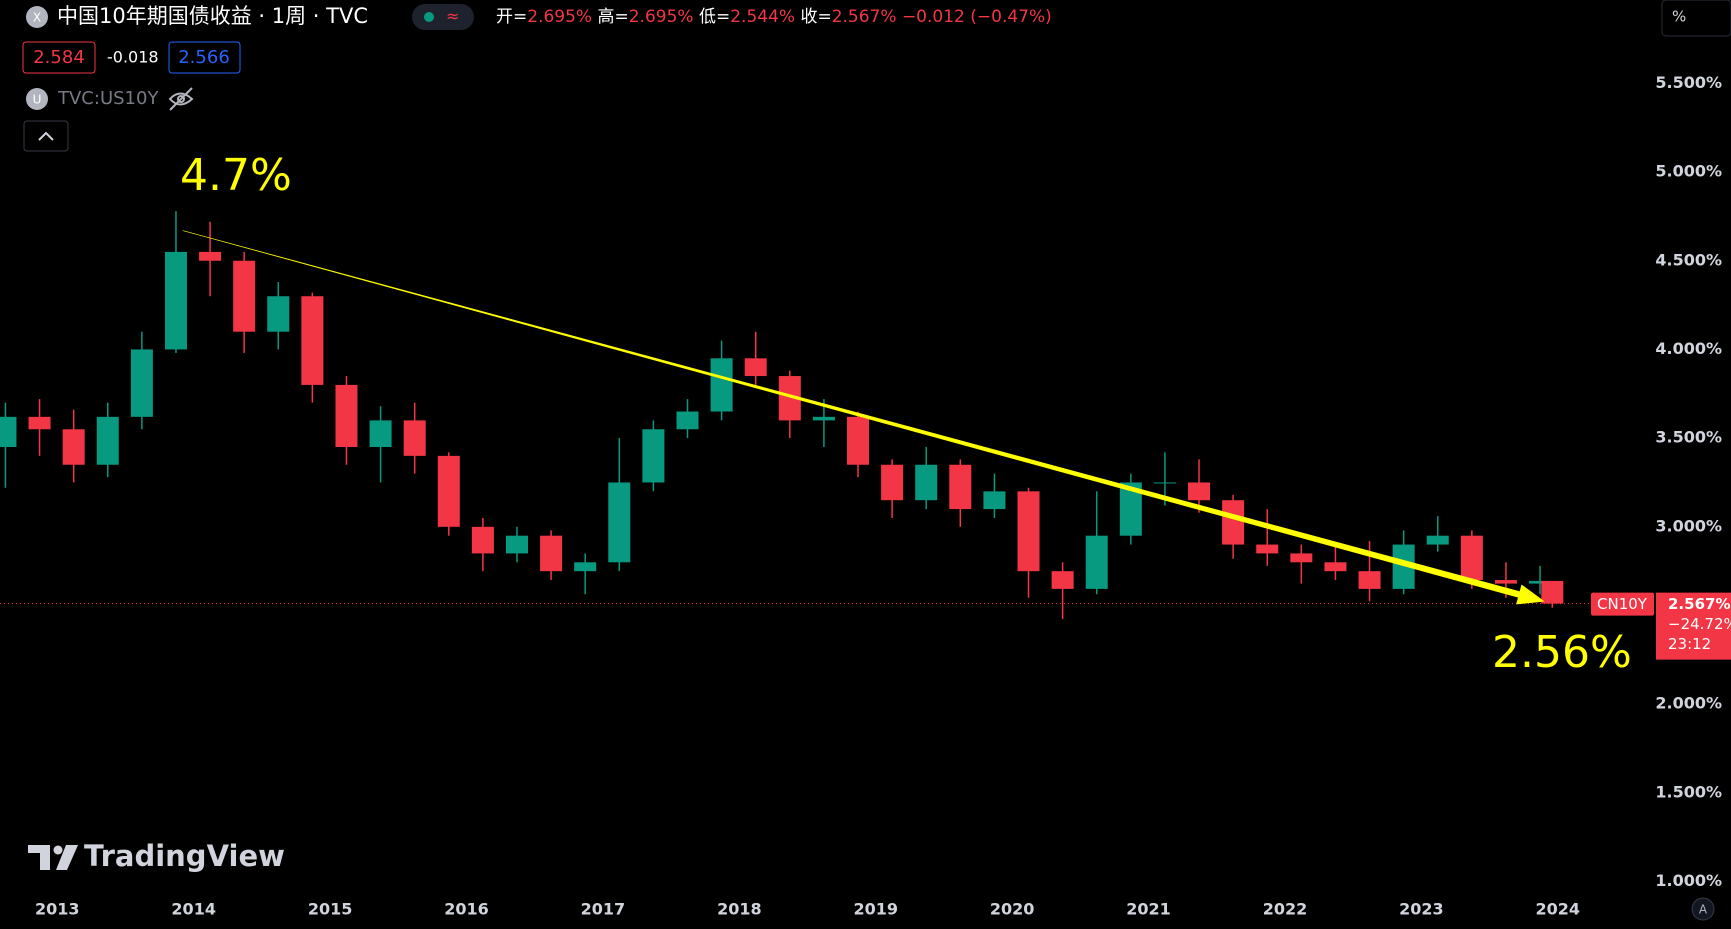 This screenshot has height=929, width=1731. What do you see at coordinates (212, 16) in the screenshot?
I see `symbol-title: 中国10年期国债收益 · 1周 · TVC` at bounding box center [212, 16].